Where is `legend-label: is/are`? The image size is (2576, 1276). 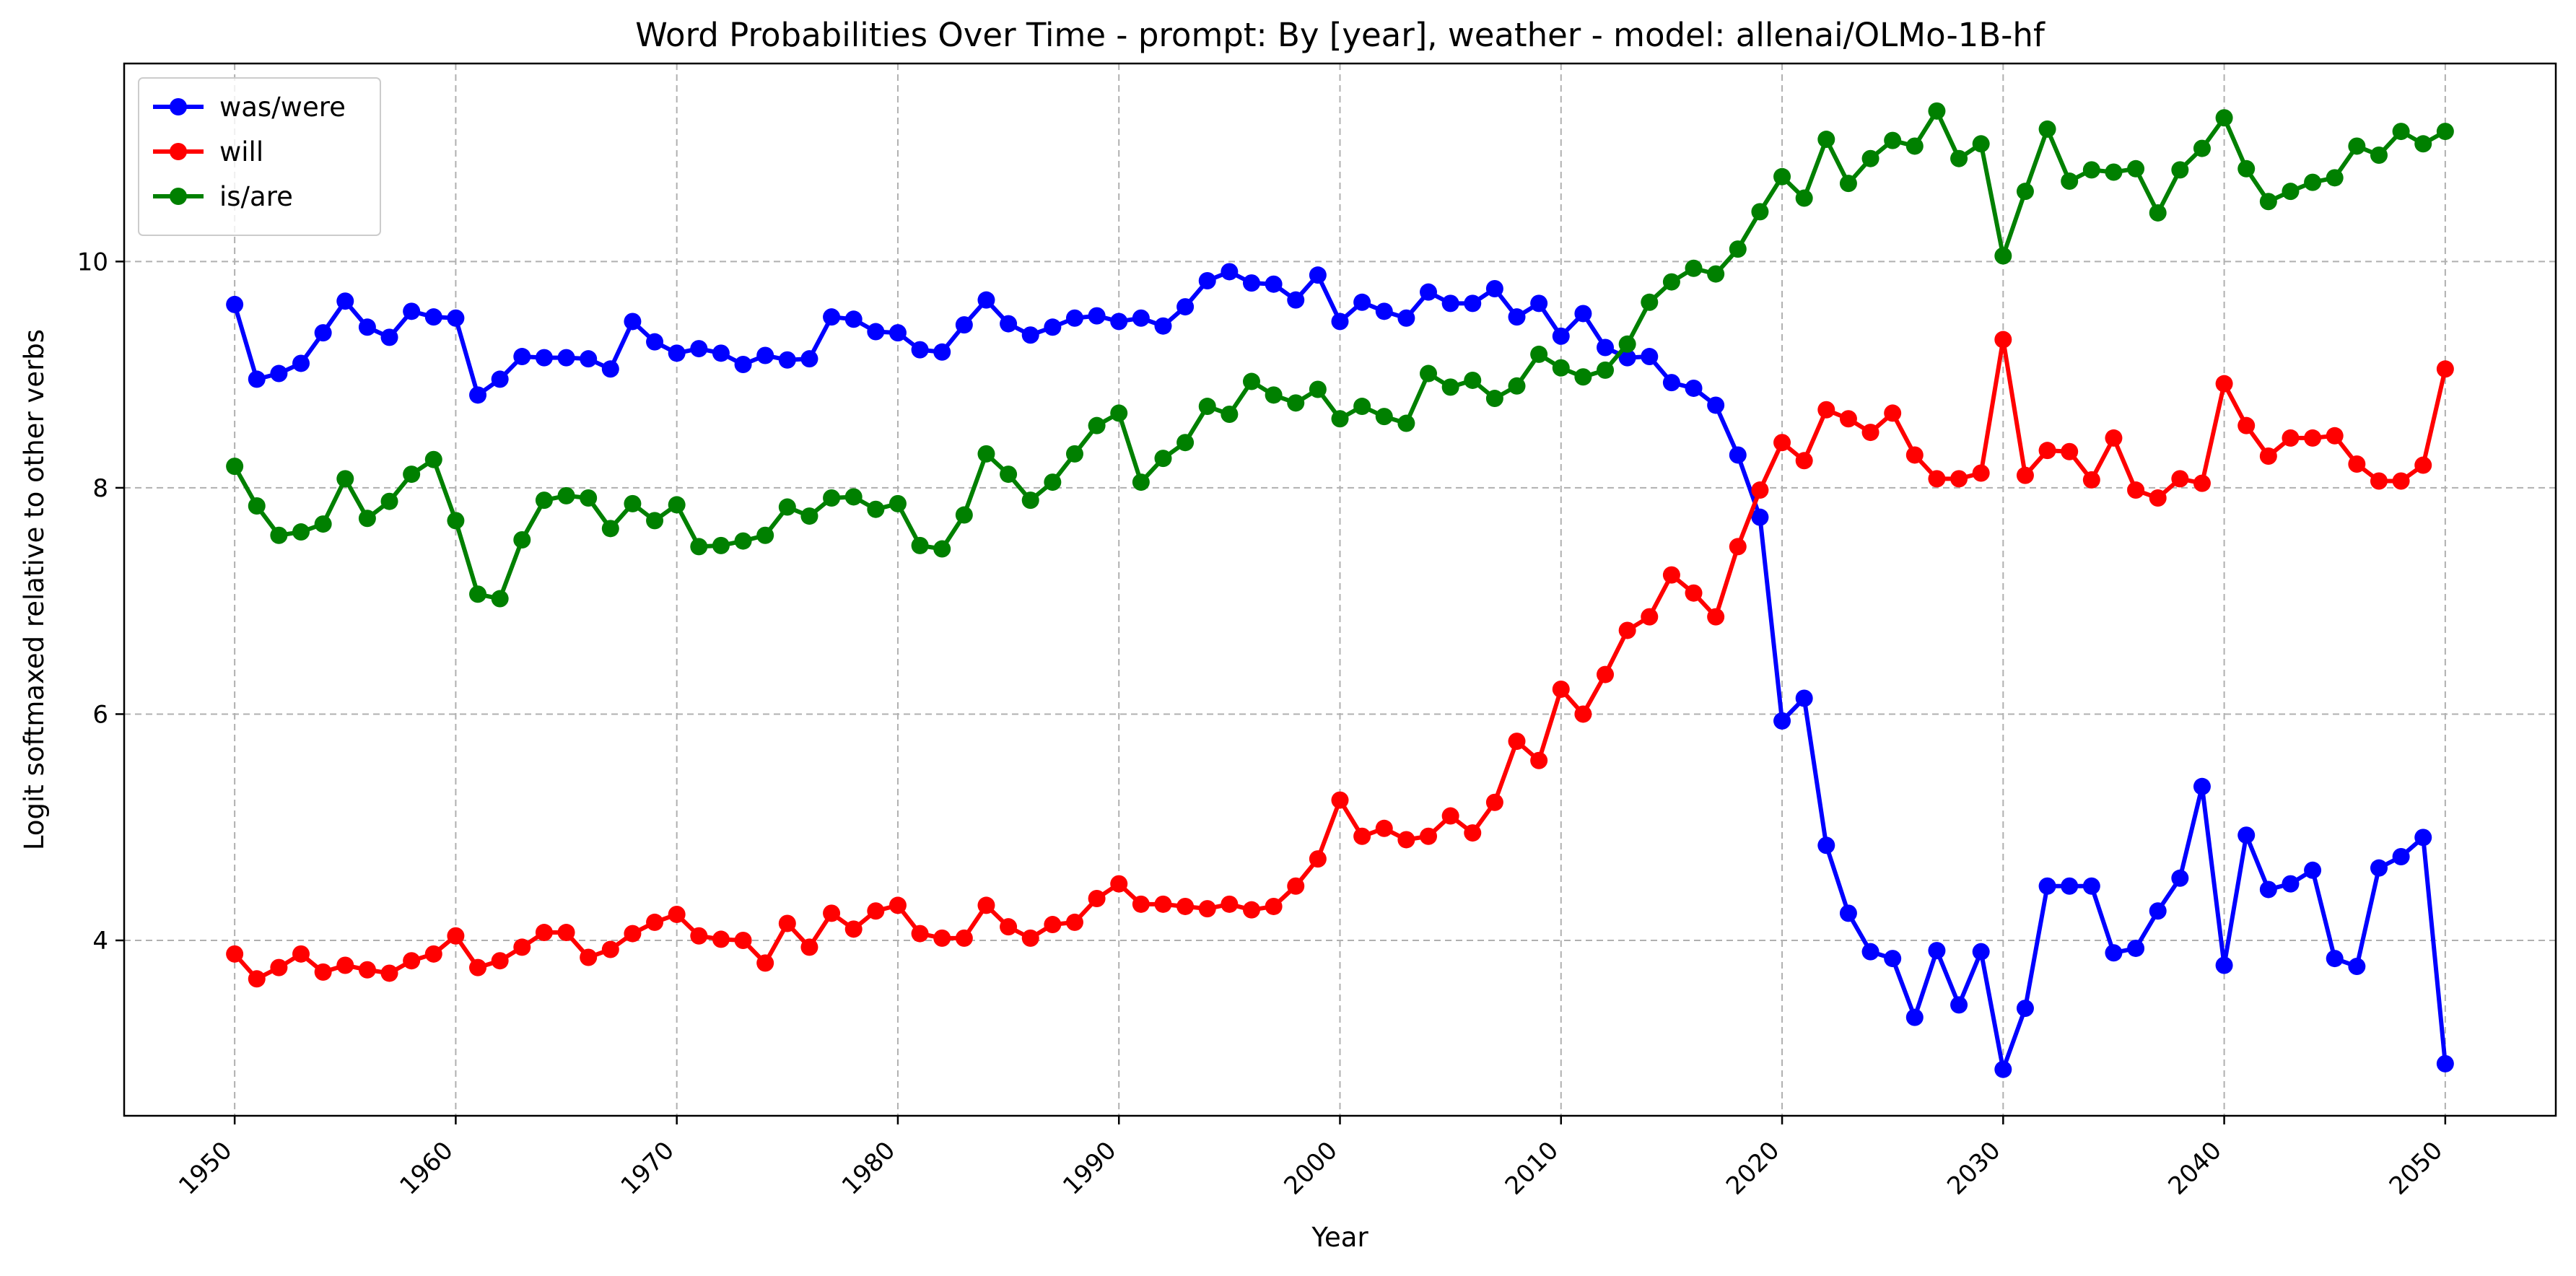 legend-label: is/are is located at coordinates (256, 196).